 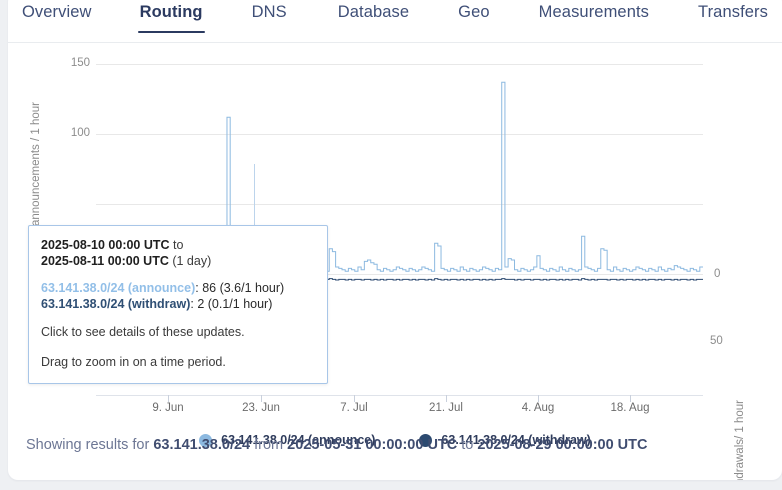 What do you see at coordinates (206, 440) in the screenshot?
I see `legend-color-swatch-announce` at bounding box center [206, 440].